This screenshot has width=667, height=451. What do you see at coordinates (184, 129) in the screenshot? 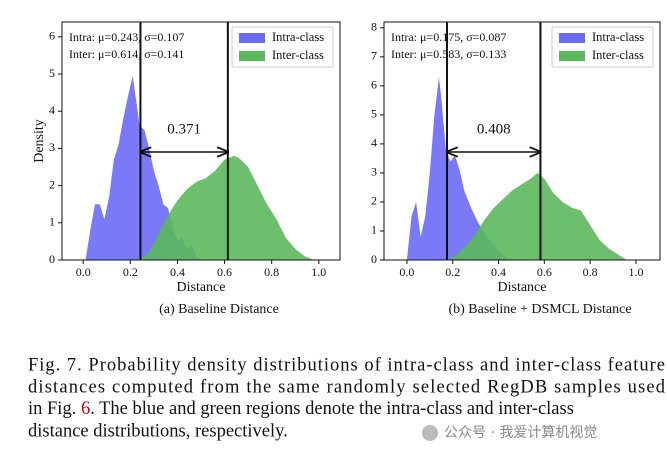
I see `gap-label: 0.371` at bounding box center [184, 129].